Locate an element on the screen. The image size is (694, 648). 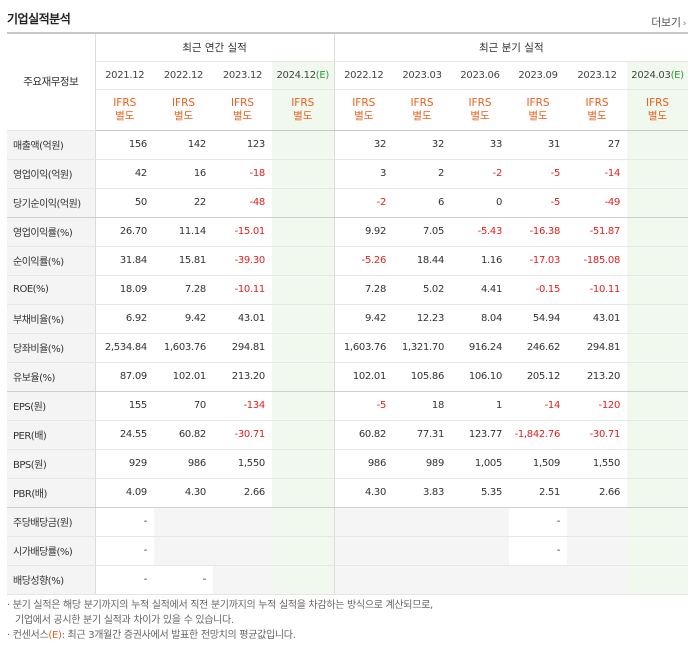
table-cell: 205.12 is located at coordinates (538, 377).